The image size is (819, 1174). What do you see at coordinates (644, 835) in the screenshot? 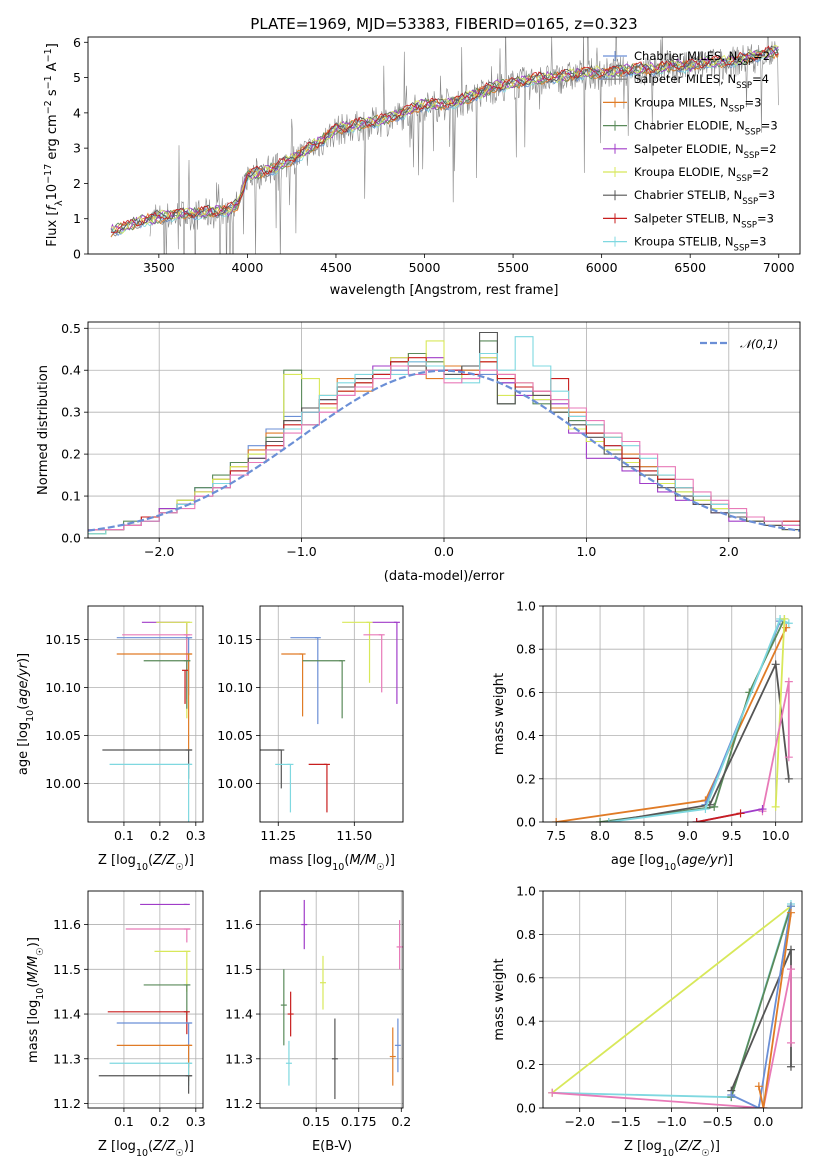
I see `x-tick-label: 8.5` at bounding box center [644, 835].